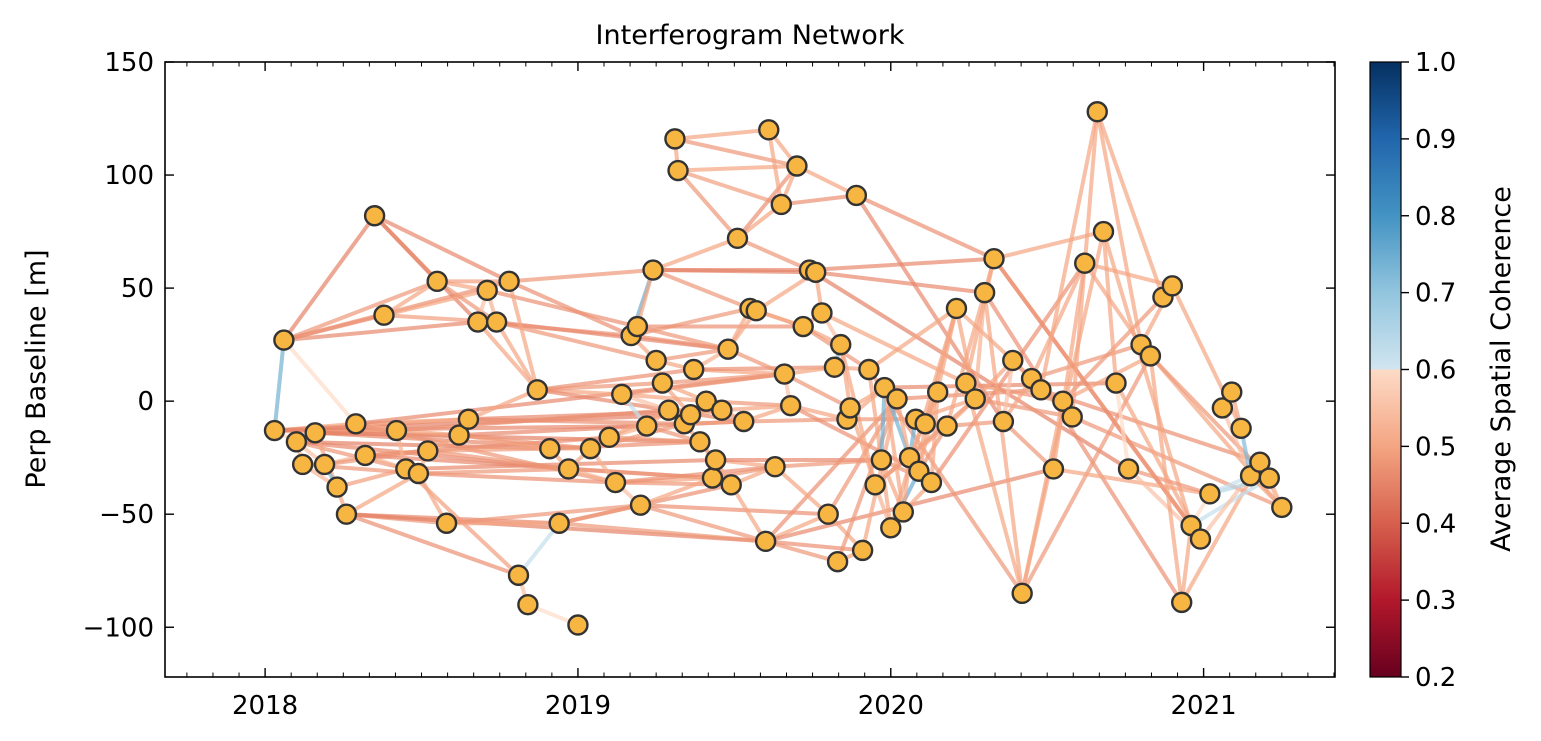  I want to click on colorbar-tick-label: 0.8, so click(1435, 217).